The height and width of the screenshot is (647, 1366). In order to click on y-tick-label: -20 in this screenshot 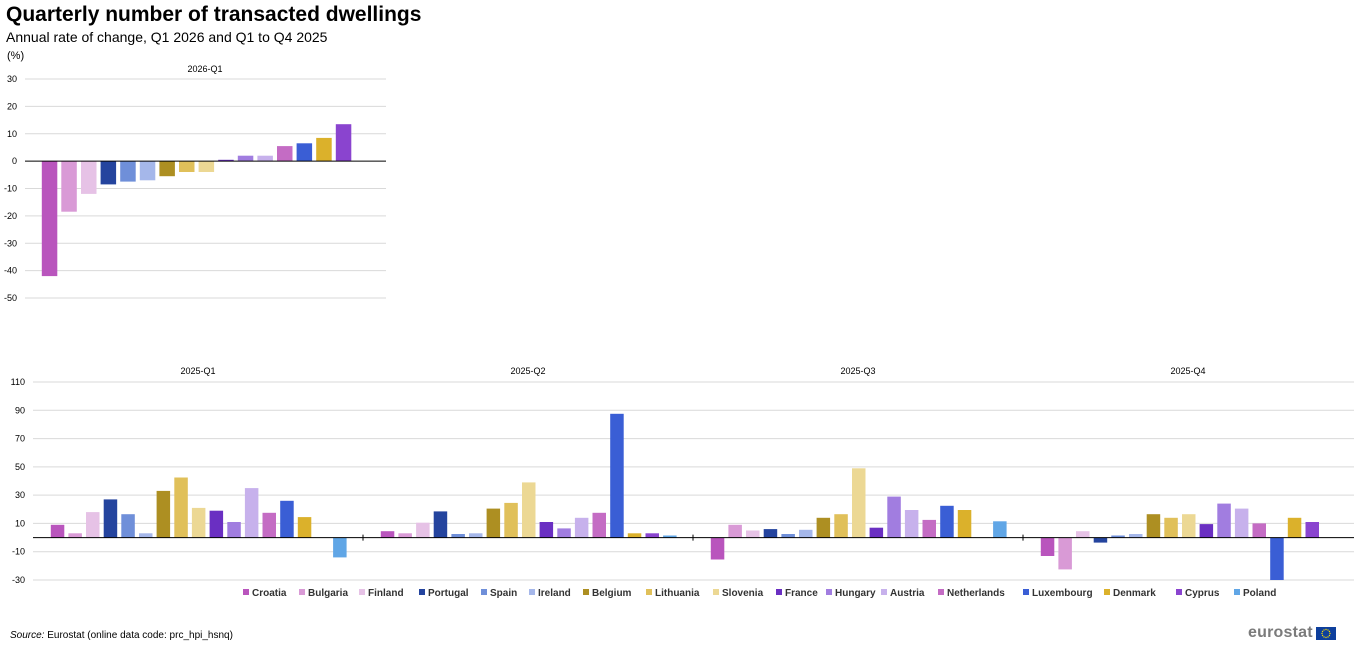, I will do `click(10, 216)`.